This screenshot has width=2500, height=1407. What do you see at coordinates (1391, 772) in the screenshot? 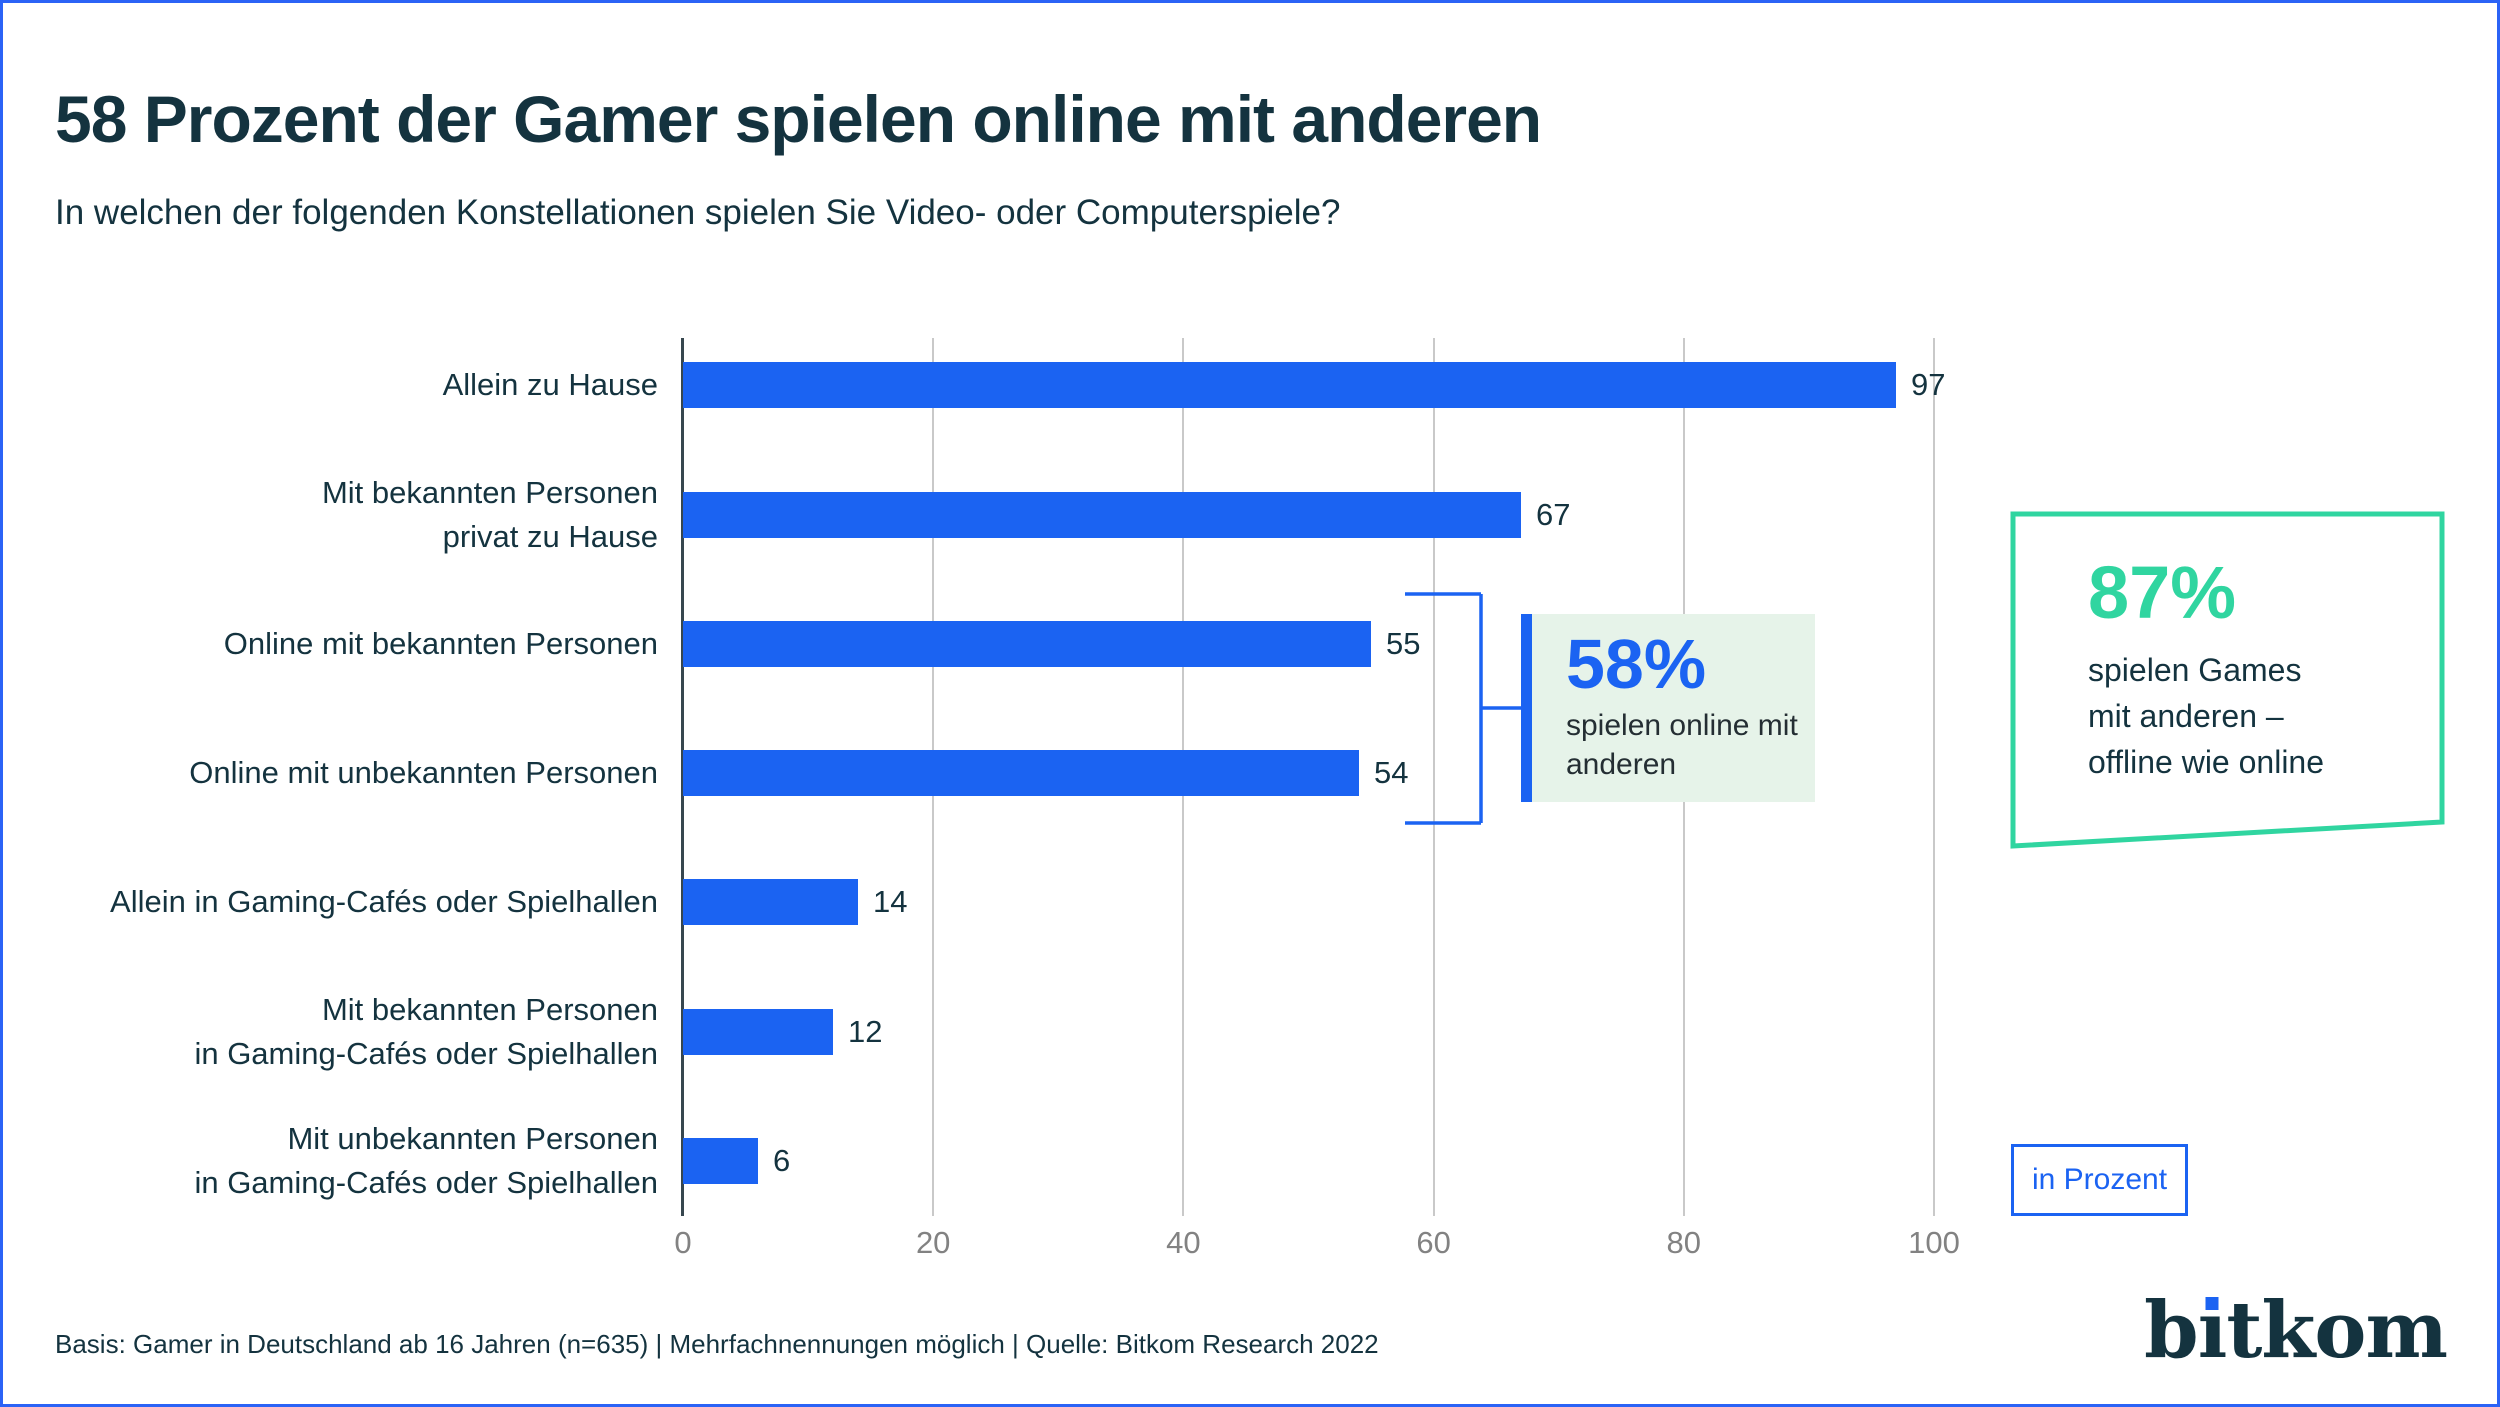
I see `value-label: 54` at bounding box center [1391, 772].